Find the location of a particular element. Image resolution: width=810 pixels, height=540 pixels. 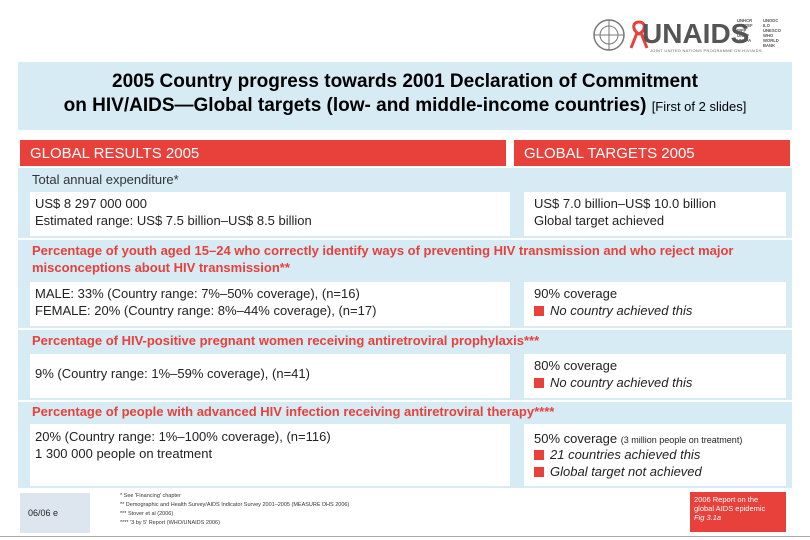

footer-date: 06/06 e is located at coordinates (43, 513).